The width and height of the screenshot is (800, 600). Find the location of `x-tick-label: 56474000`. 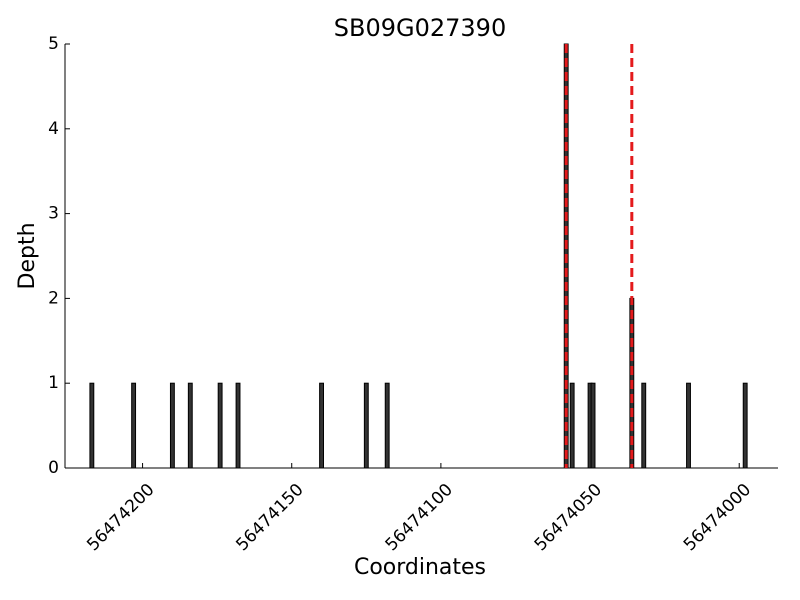

x-tick-label: 56474000 is located at coordinates (717, 517).